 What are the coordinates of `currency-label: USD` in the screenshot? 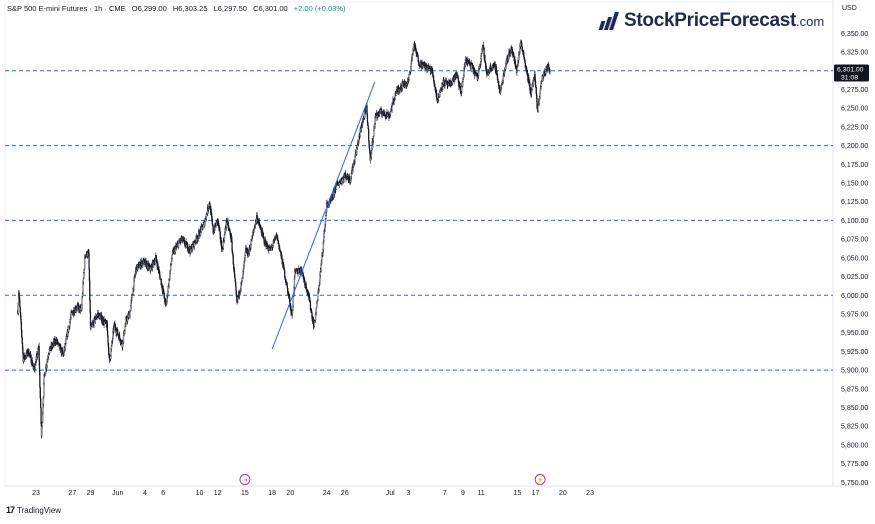 It's located at (849, 8).